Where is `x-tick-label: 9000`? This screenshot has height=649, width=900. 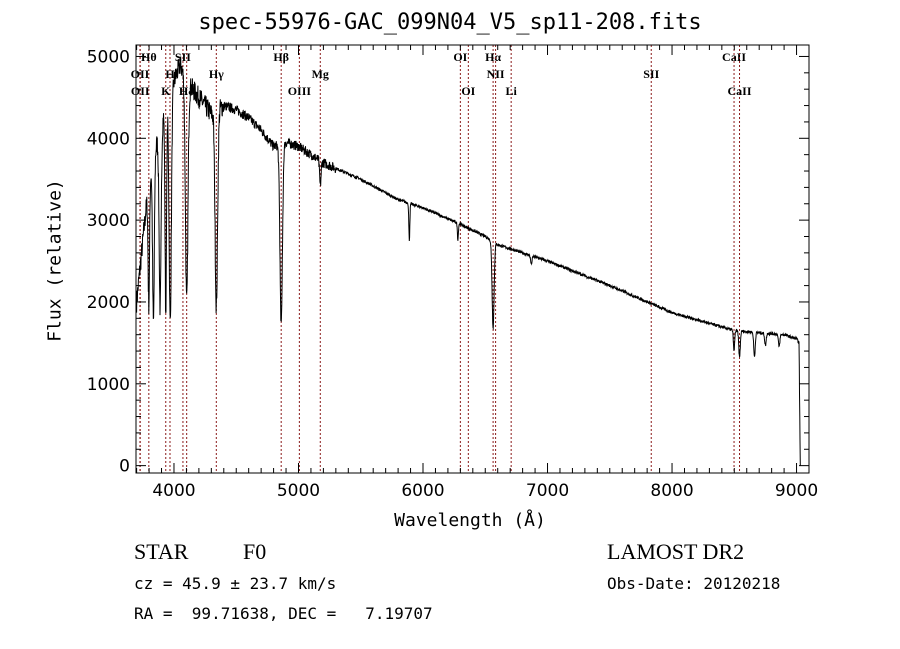 x-tick-label: 9000 is located at coordinates (796, 491).